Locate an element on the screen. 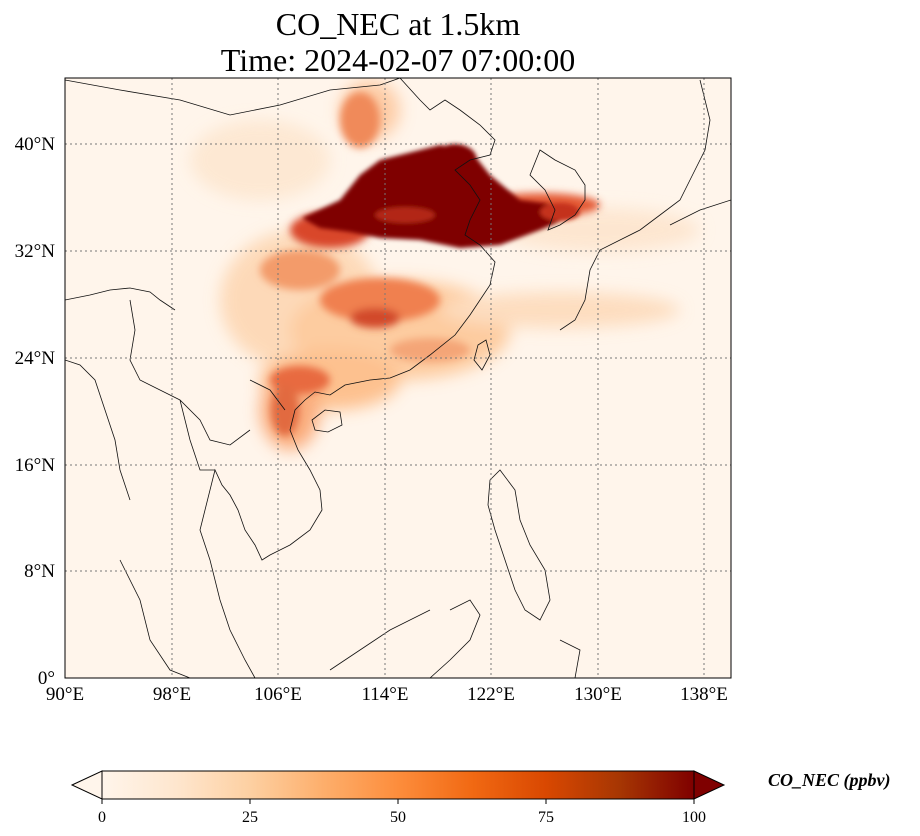 This screenshot has height=836, width=920. lon-tick: 122°E is located at coordinates (491, 694).